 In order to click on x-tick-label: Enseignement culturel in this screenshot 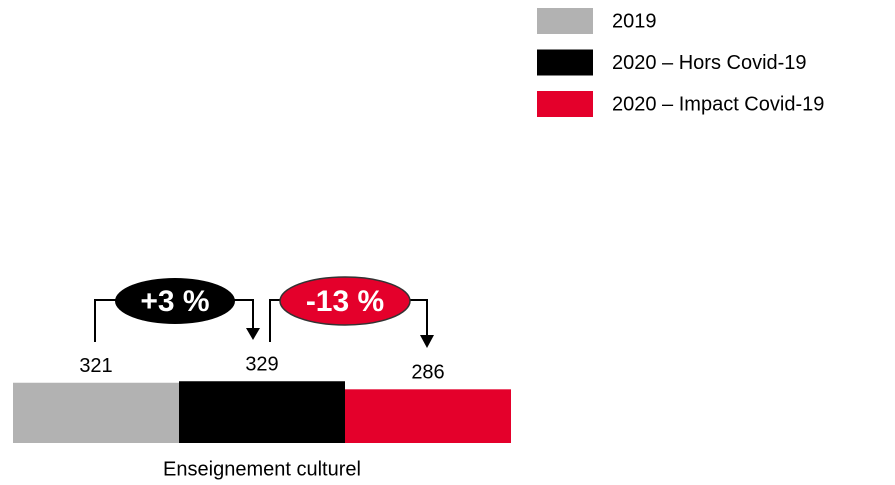, I will do `click(262, 469)`.